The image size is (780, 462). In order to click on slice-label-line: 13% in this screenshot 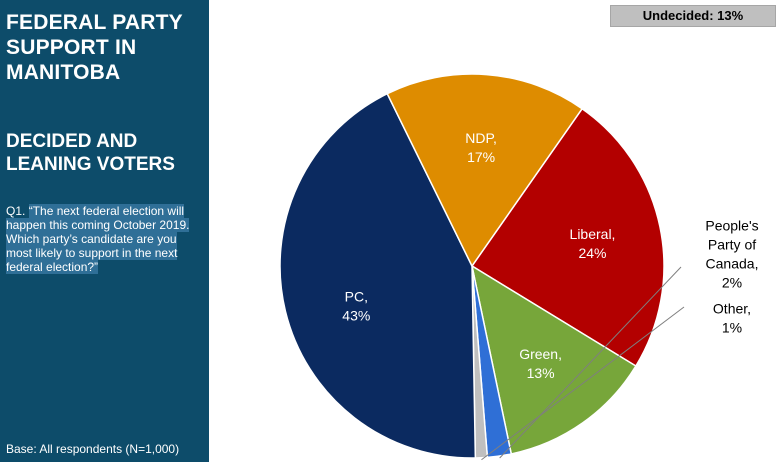, I will do `click(541, 373)`.